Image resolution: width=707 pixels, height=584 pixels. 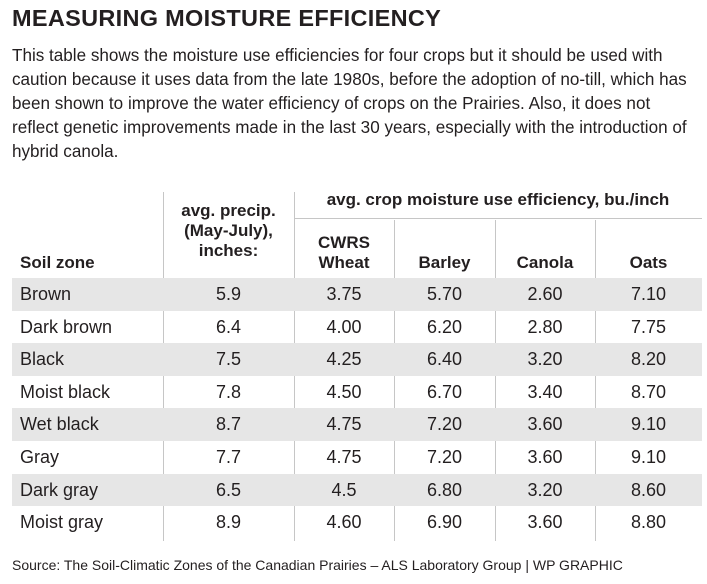 What do you see at coordinates (344, 326) in the screenshot?
I see `cell-wheat: 4.00` at bounding box center [344, 326].